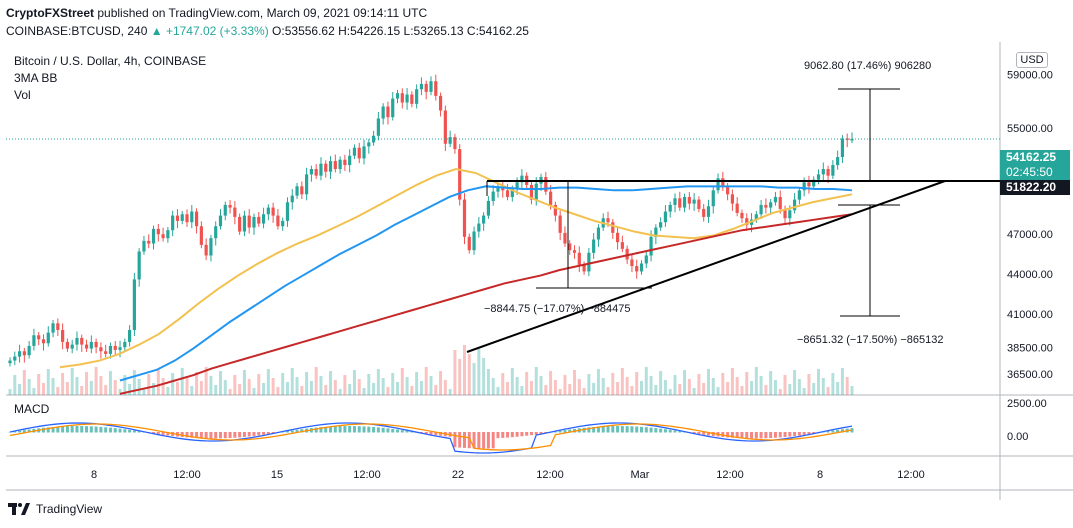  What do you see at coordinates (433, 31) in the screenshot?
I see `low-value: L:53265.13` at bounding box center [433, 31].